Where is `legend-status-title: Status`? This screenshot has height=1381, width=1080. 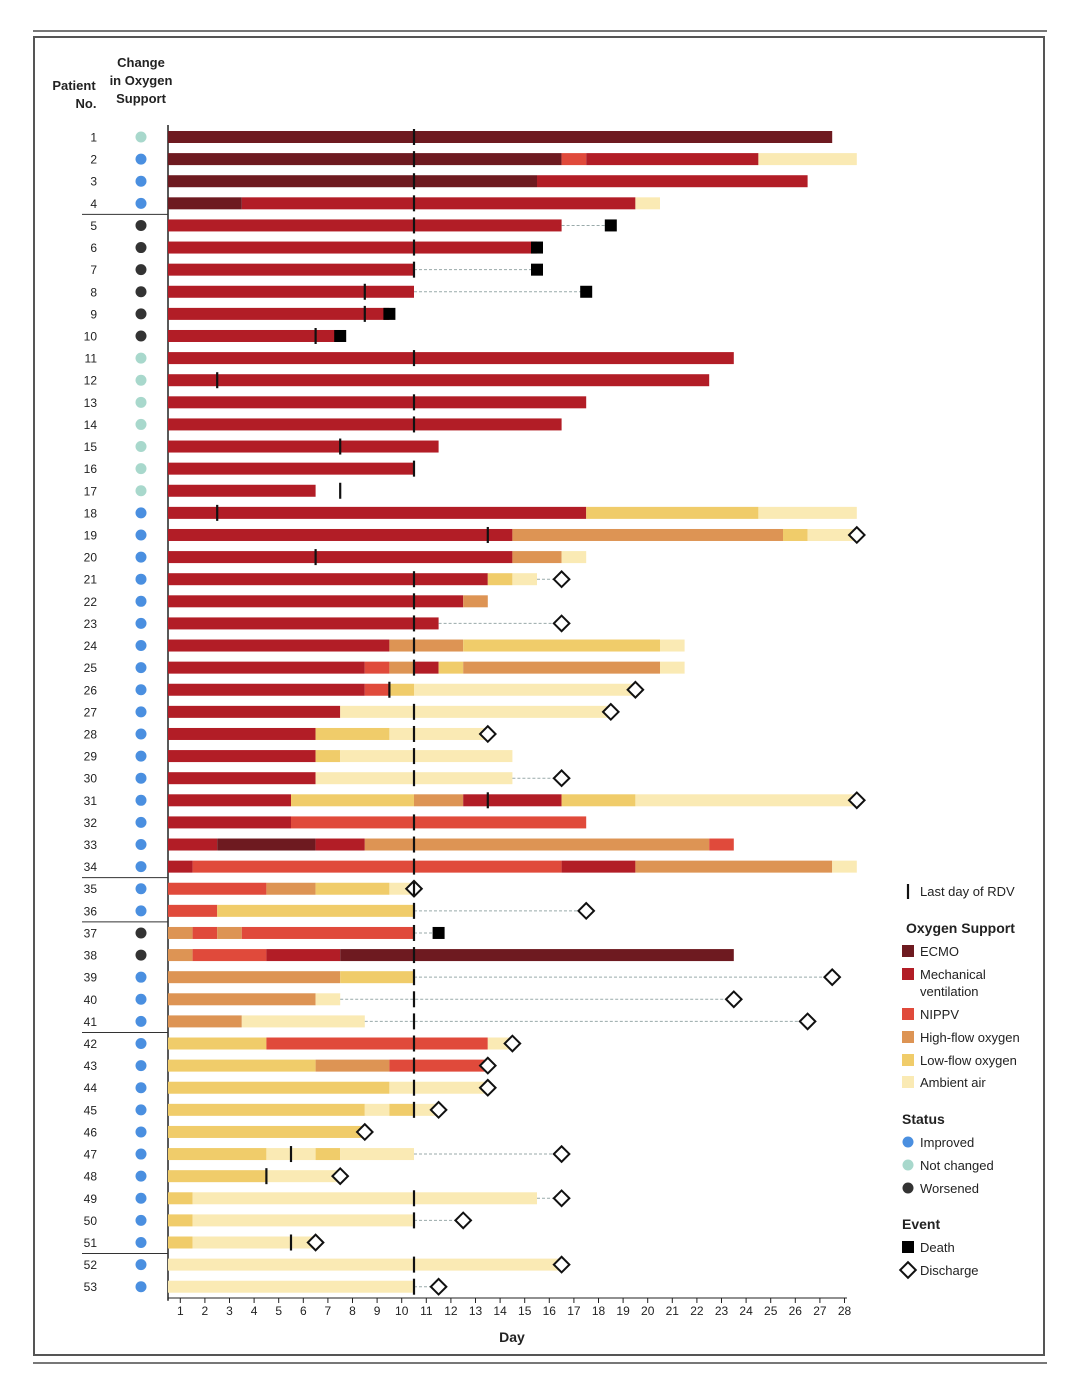
legend-status-title: Status is located at coordinates (923, 1119).